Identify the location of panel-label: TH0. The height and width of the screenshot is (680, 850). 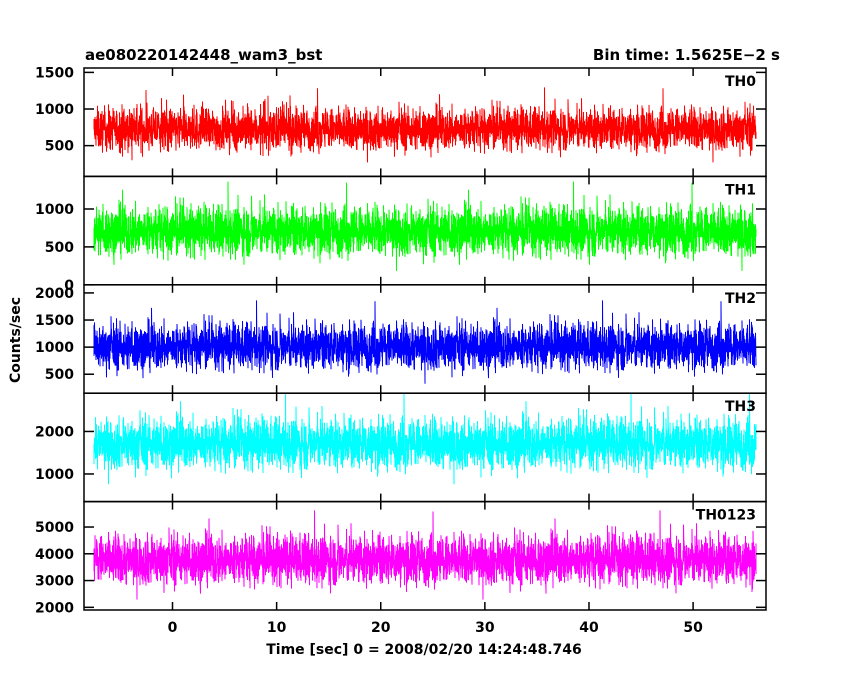
(740, 82).